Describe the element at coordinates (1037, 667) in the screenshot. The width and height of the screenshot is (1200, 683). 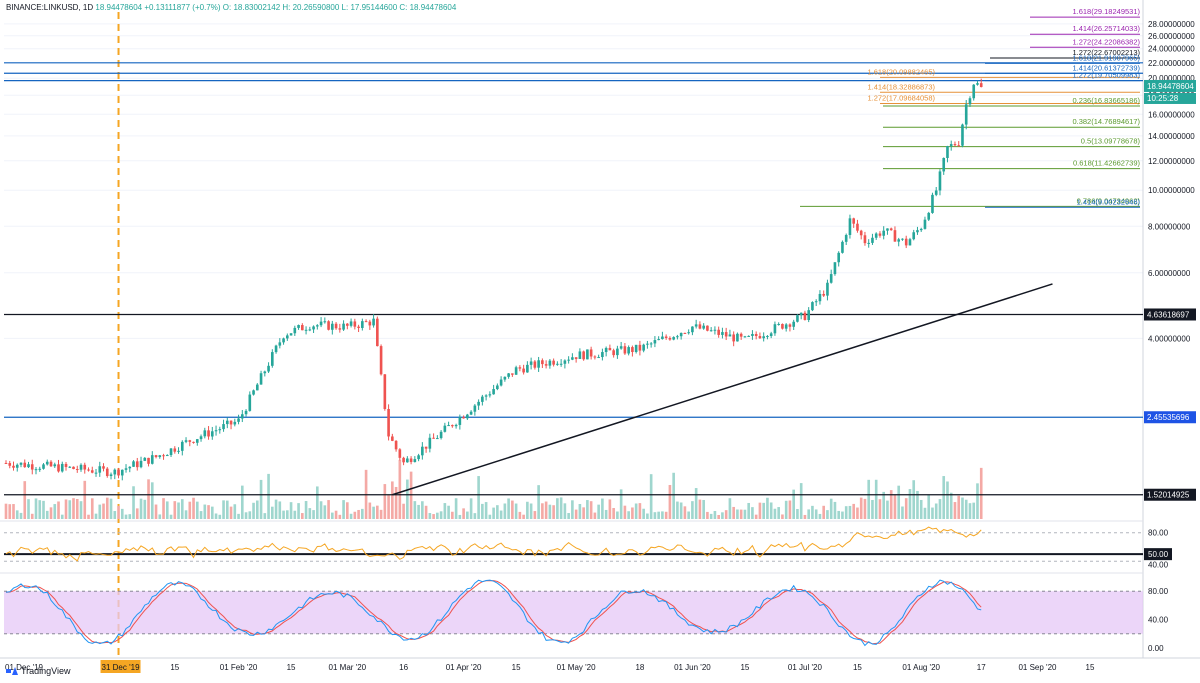
I see `time-tick-label: 01 Sep '20` at that location.